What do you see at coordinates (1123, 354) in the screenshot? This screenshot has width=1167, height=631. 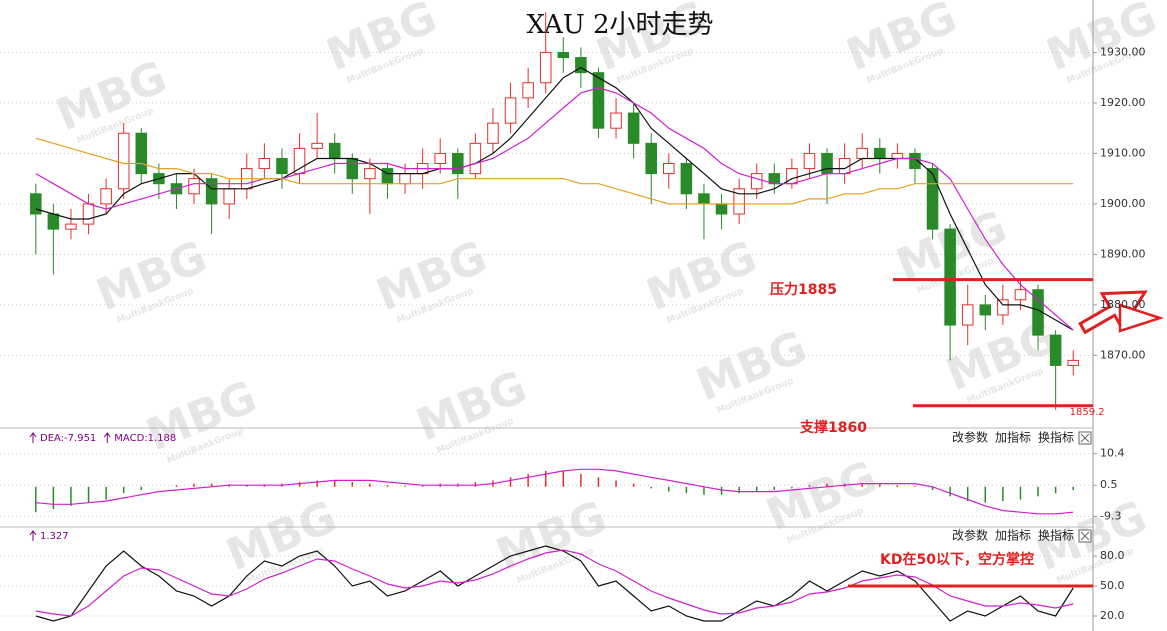 I see `y-tick-label: 1870.00` at bounding box center [1123, 354].